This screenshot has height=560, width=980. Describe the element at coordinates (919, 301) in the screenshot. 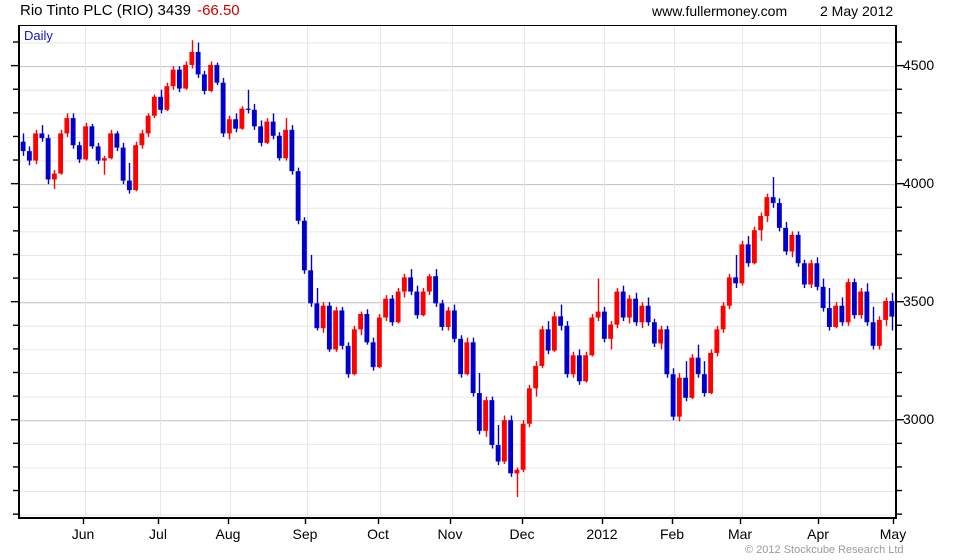

I see `y-axis-tick-label: 3500` at that location.